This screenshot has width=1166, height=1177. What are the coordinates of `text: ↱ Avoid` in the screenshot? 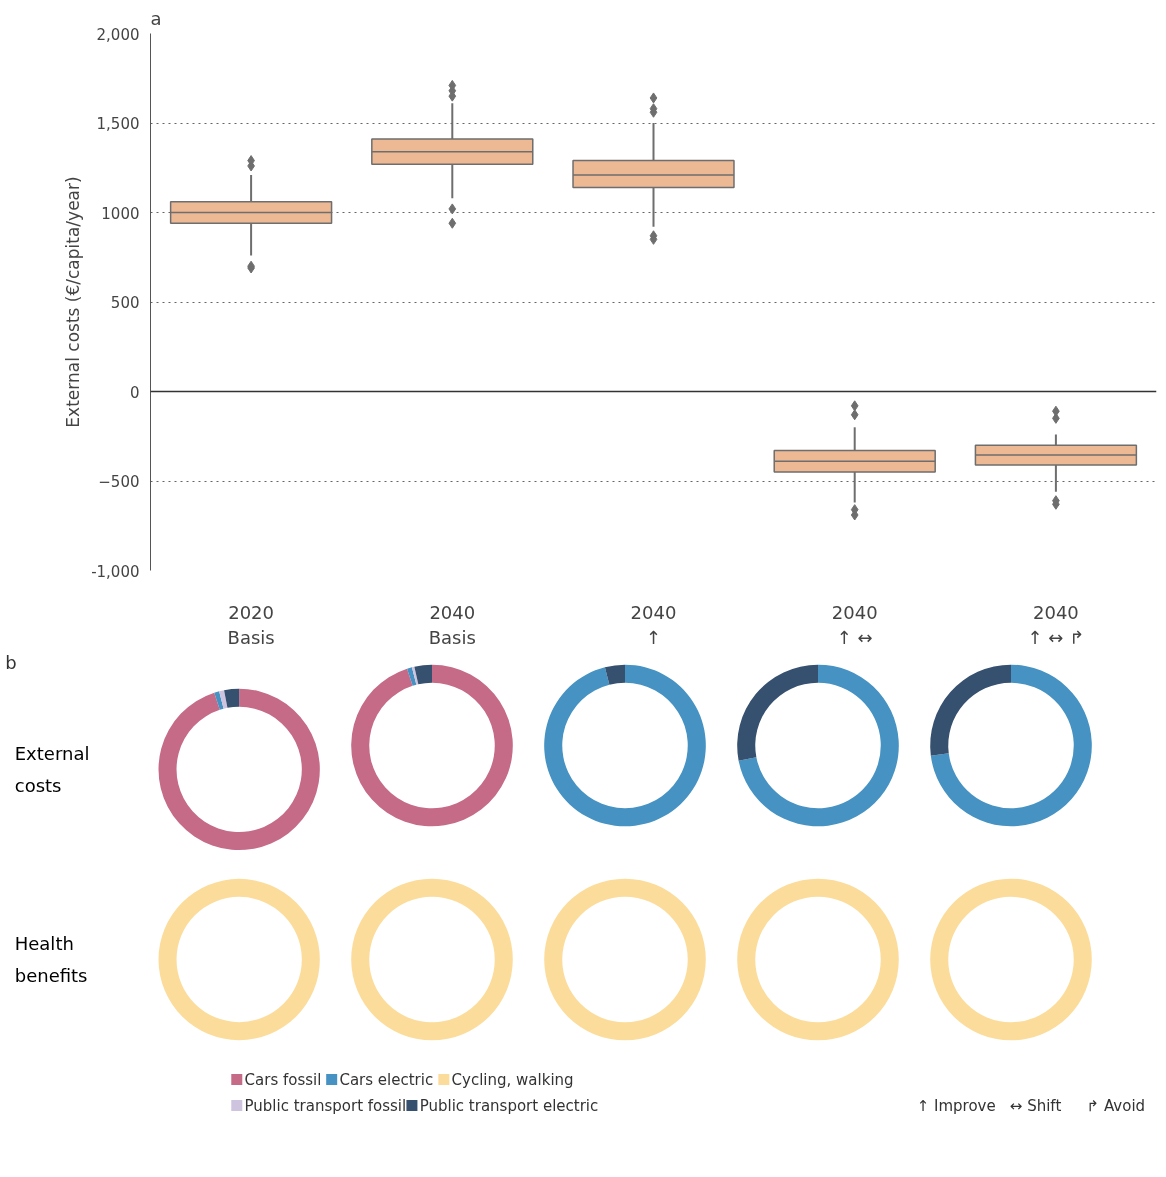 It's located at (1116, 1105).